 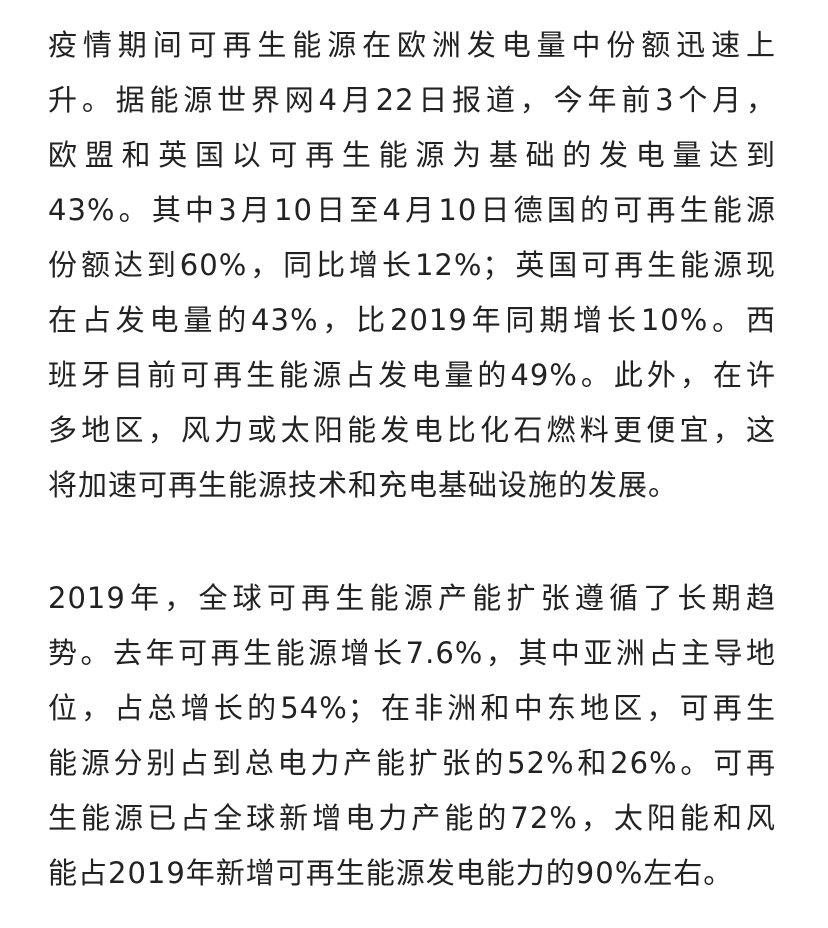 What do you see at coordinates (412, 155) in the screenshot?
I see `text-line: 欧盟和英国以可再生能源为基础的发电量达到` at bounding box center [412, 155].